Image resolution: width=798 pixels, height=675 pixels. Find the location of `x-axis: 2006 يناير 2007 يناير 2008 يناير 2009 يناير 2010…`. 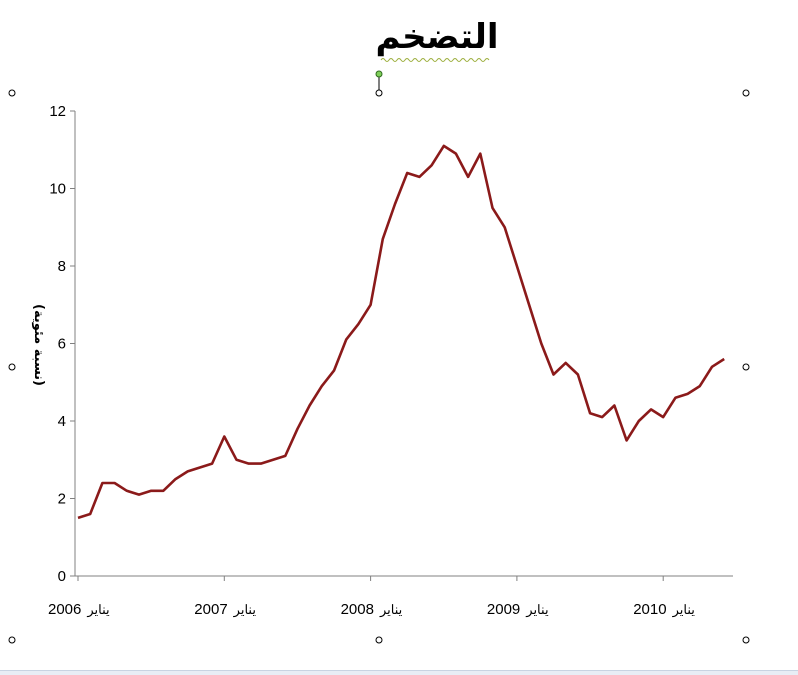

x-axis: 2006 يناير 2007 يناير 2008 يناير 2009 يناير 2010… is located at coordinates (390, 596).